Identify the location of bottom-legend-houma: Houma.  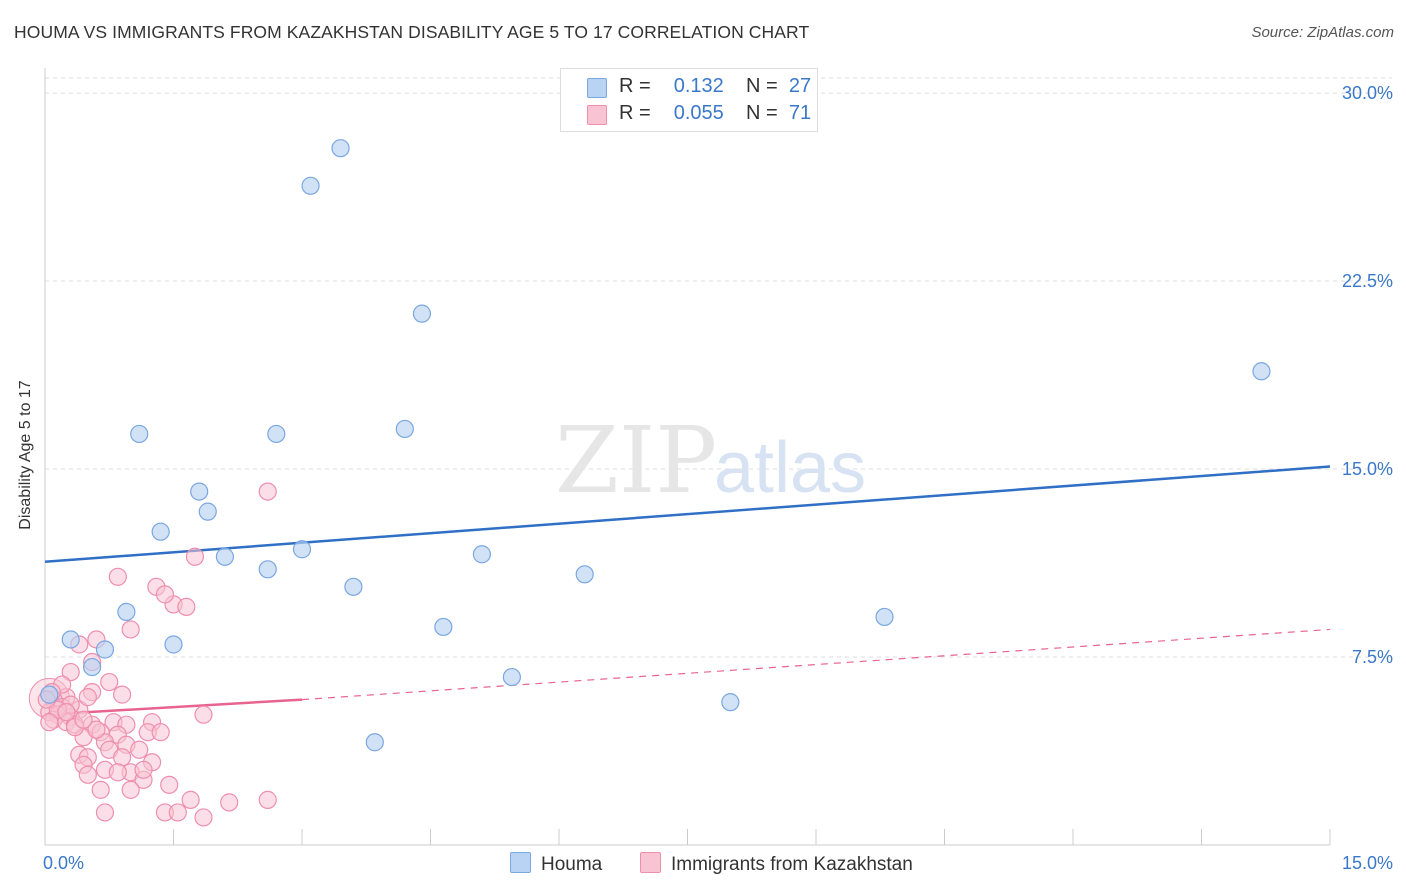
(556, 864).